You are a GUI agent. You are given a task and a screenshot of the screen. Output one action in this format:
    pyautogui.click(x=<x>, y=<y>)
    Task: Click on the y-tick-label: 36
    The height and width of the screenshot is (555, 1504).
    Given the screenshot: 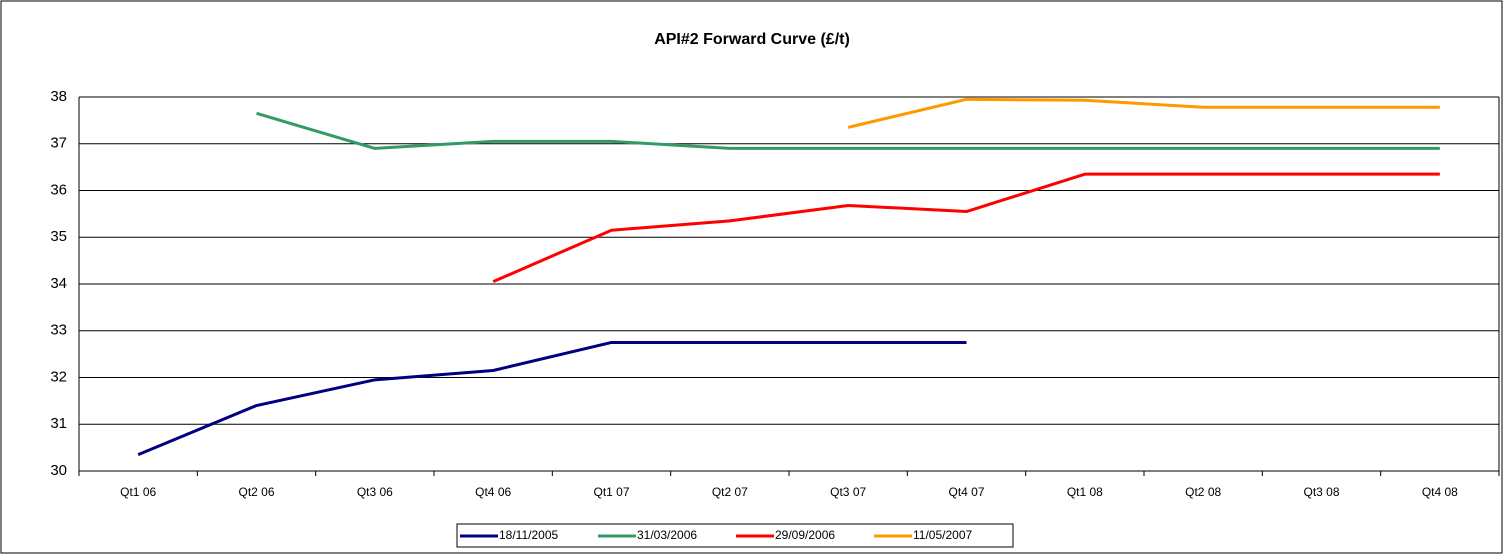 What is the action you would take?
    pyautogui.click(x=58, y=189)
    